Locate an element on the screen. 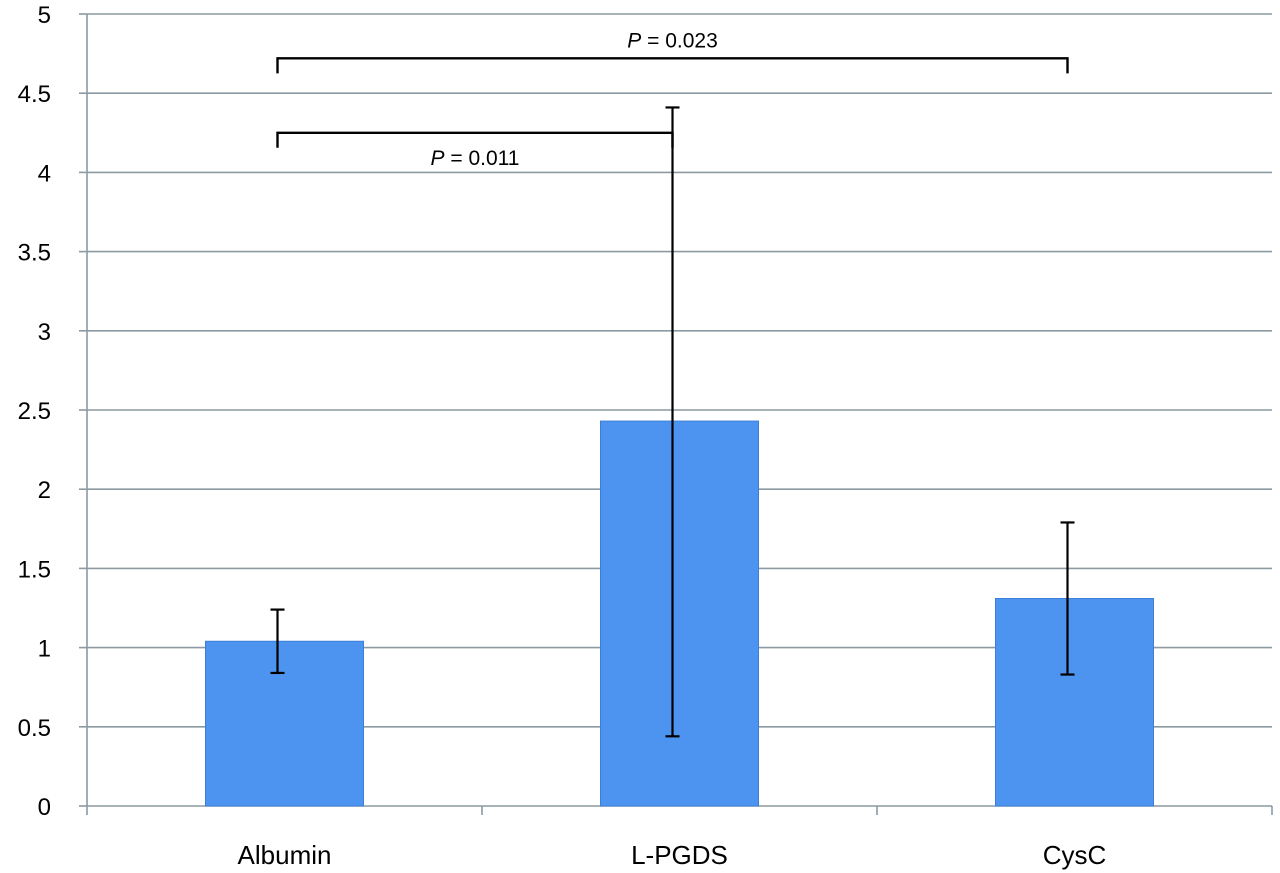 This screenshot has height=873, width=1280. bar-albumin is located at coordinates (284, 723).